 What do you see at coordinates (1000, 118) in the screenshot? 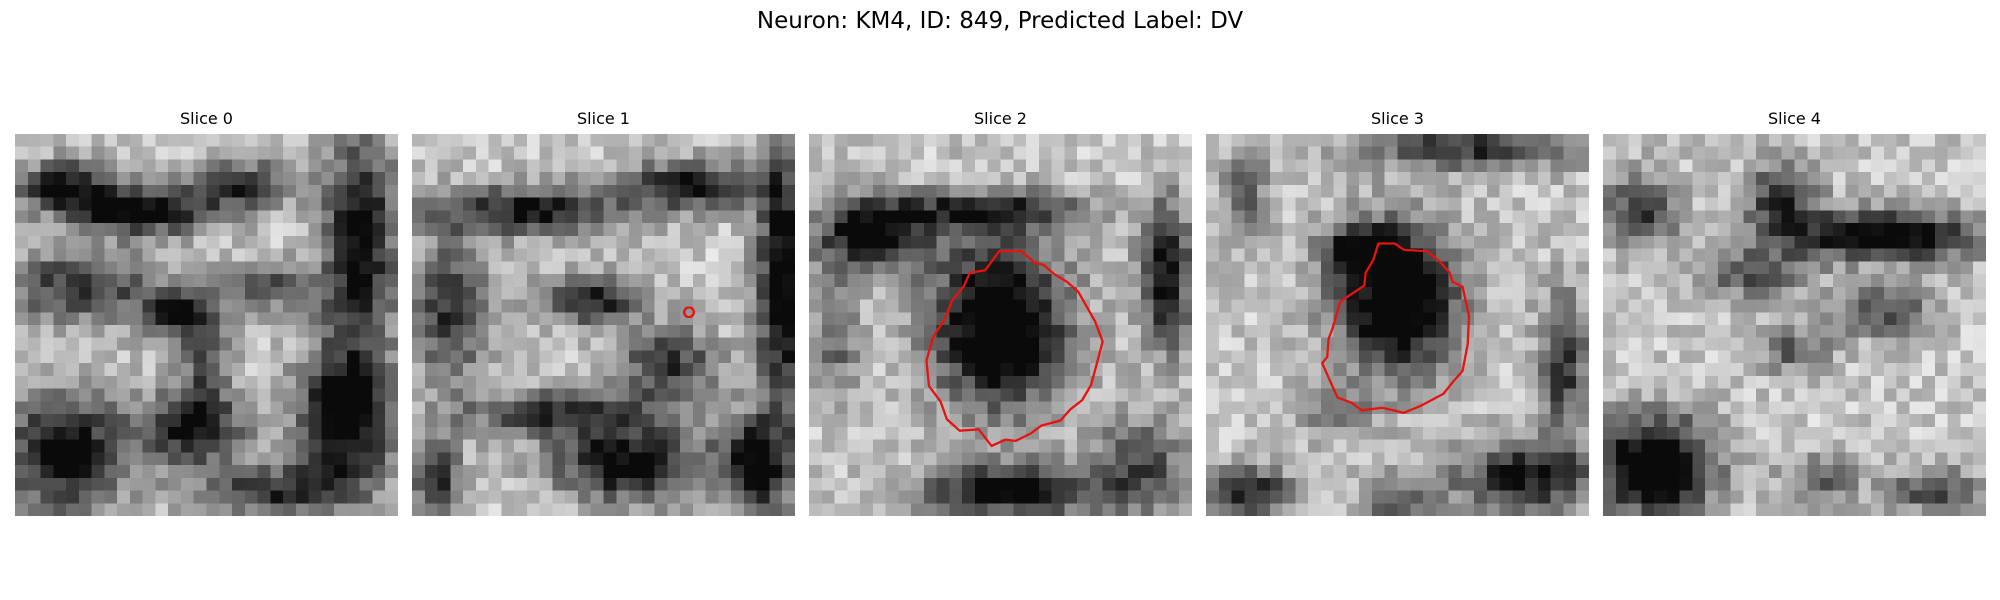
I see `slice-title: Slice 2` at bounding box center [1000, 118].